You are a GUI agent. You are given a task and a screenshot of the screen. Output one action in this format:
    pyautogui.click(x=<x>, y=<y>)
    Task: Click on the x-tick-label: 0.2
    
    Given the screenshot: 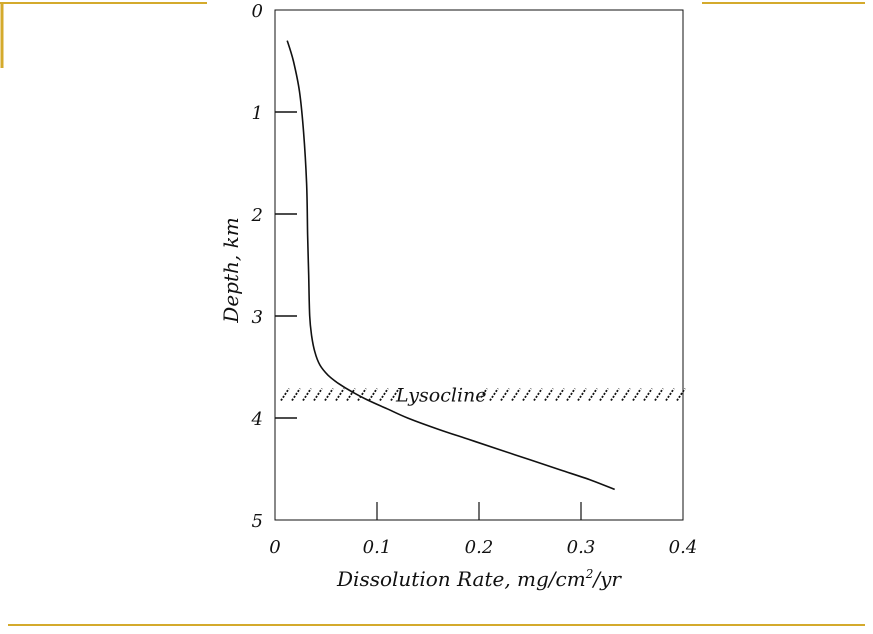 What is the action you would take?
    pyautogui.click(x=479, y=547)
    